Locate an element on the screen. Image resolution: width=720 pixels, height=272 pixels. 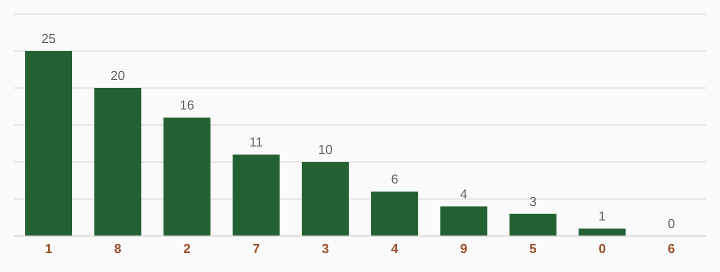
x-tick-label: 5 is located at coordinates (533, 248).